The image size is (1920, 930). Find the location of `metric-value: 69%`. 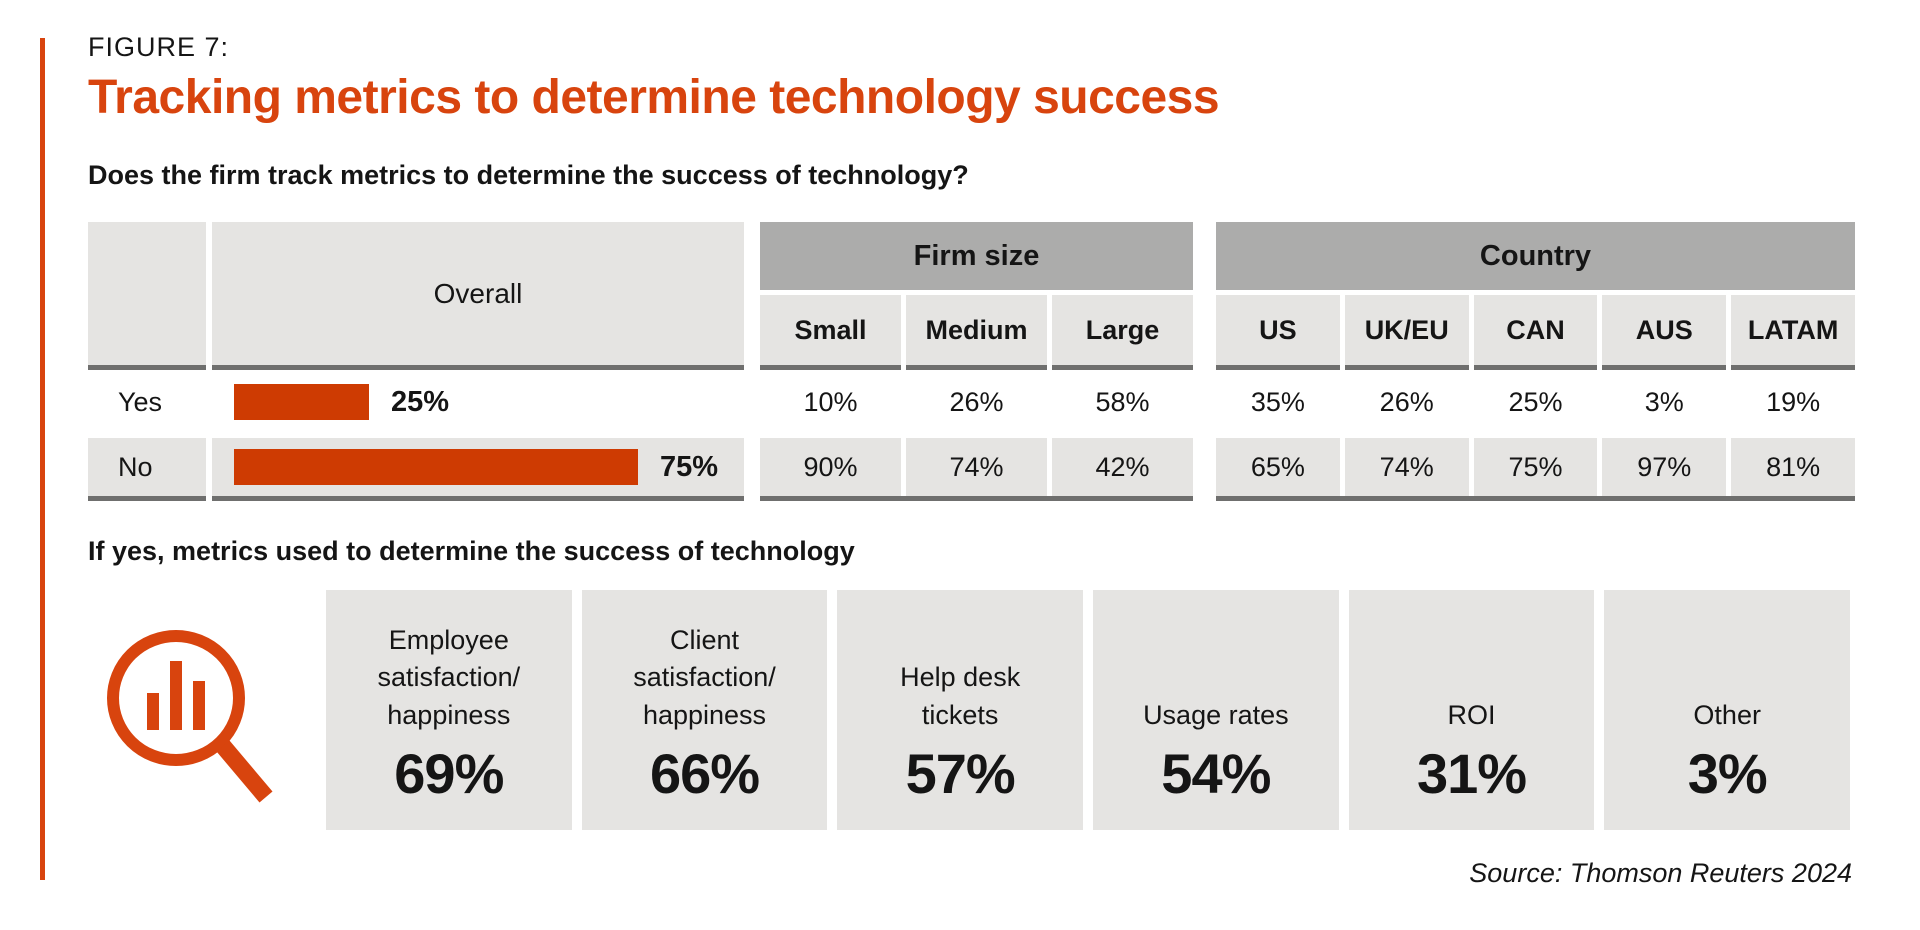

metric-value: 69% is located at coordinates (449, 773).